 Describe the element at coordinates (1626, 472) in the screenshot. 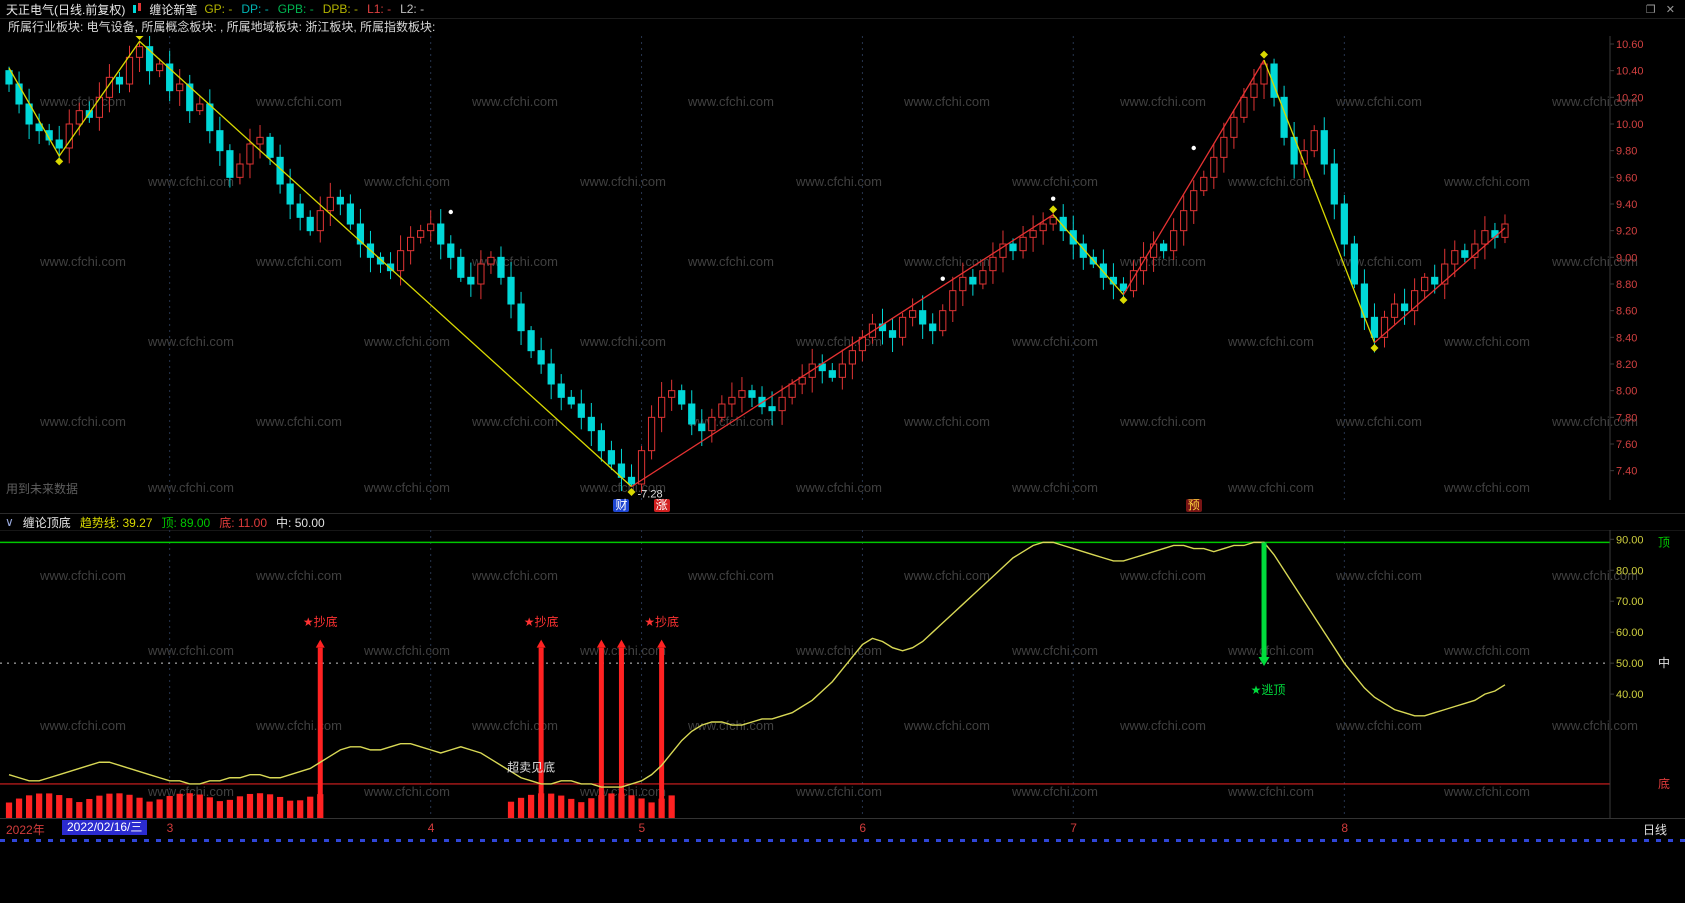

I see `svg-text: 7.40` at that location.